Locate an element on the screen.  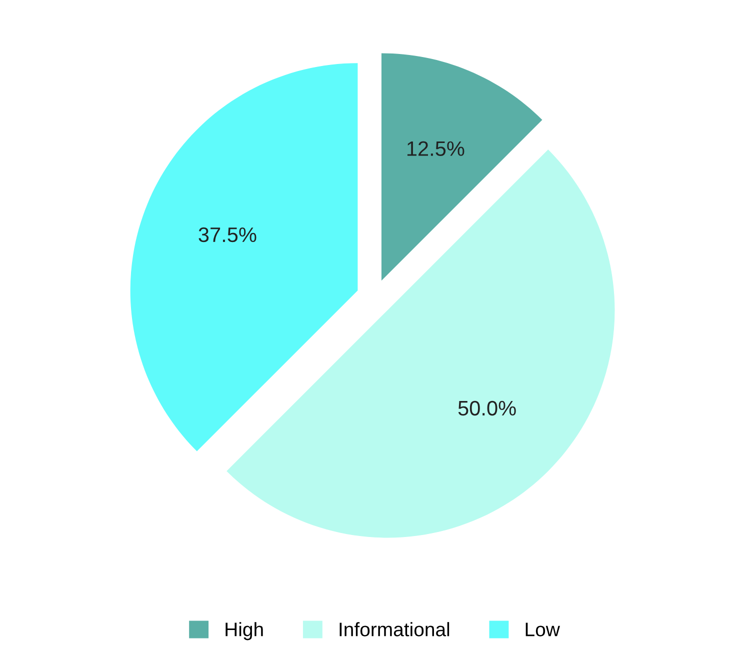
data-label: 37.5% is located at coordinates (227, 234).